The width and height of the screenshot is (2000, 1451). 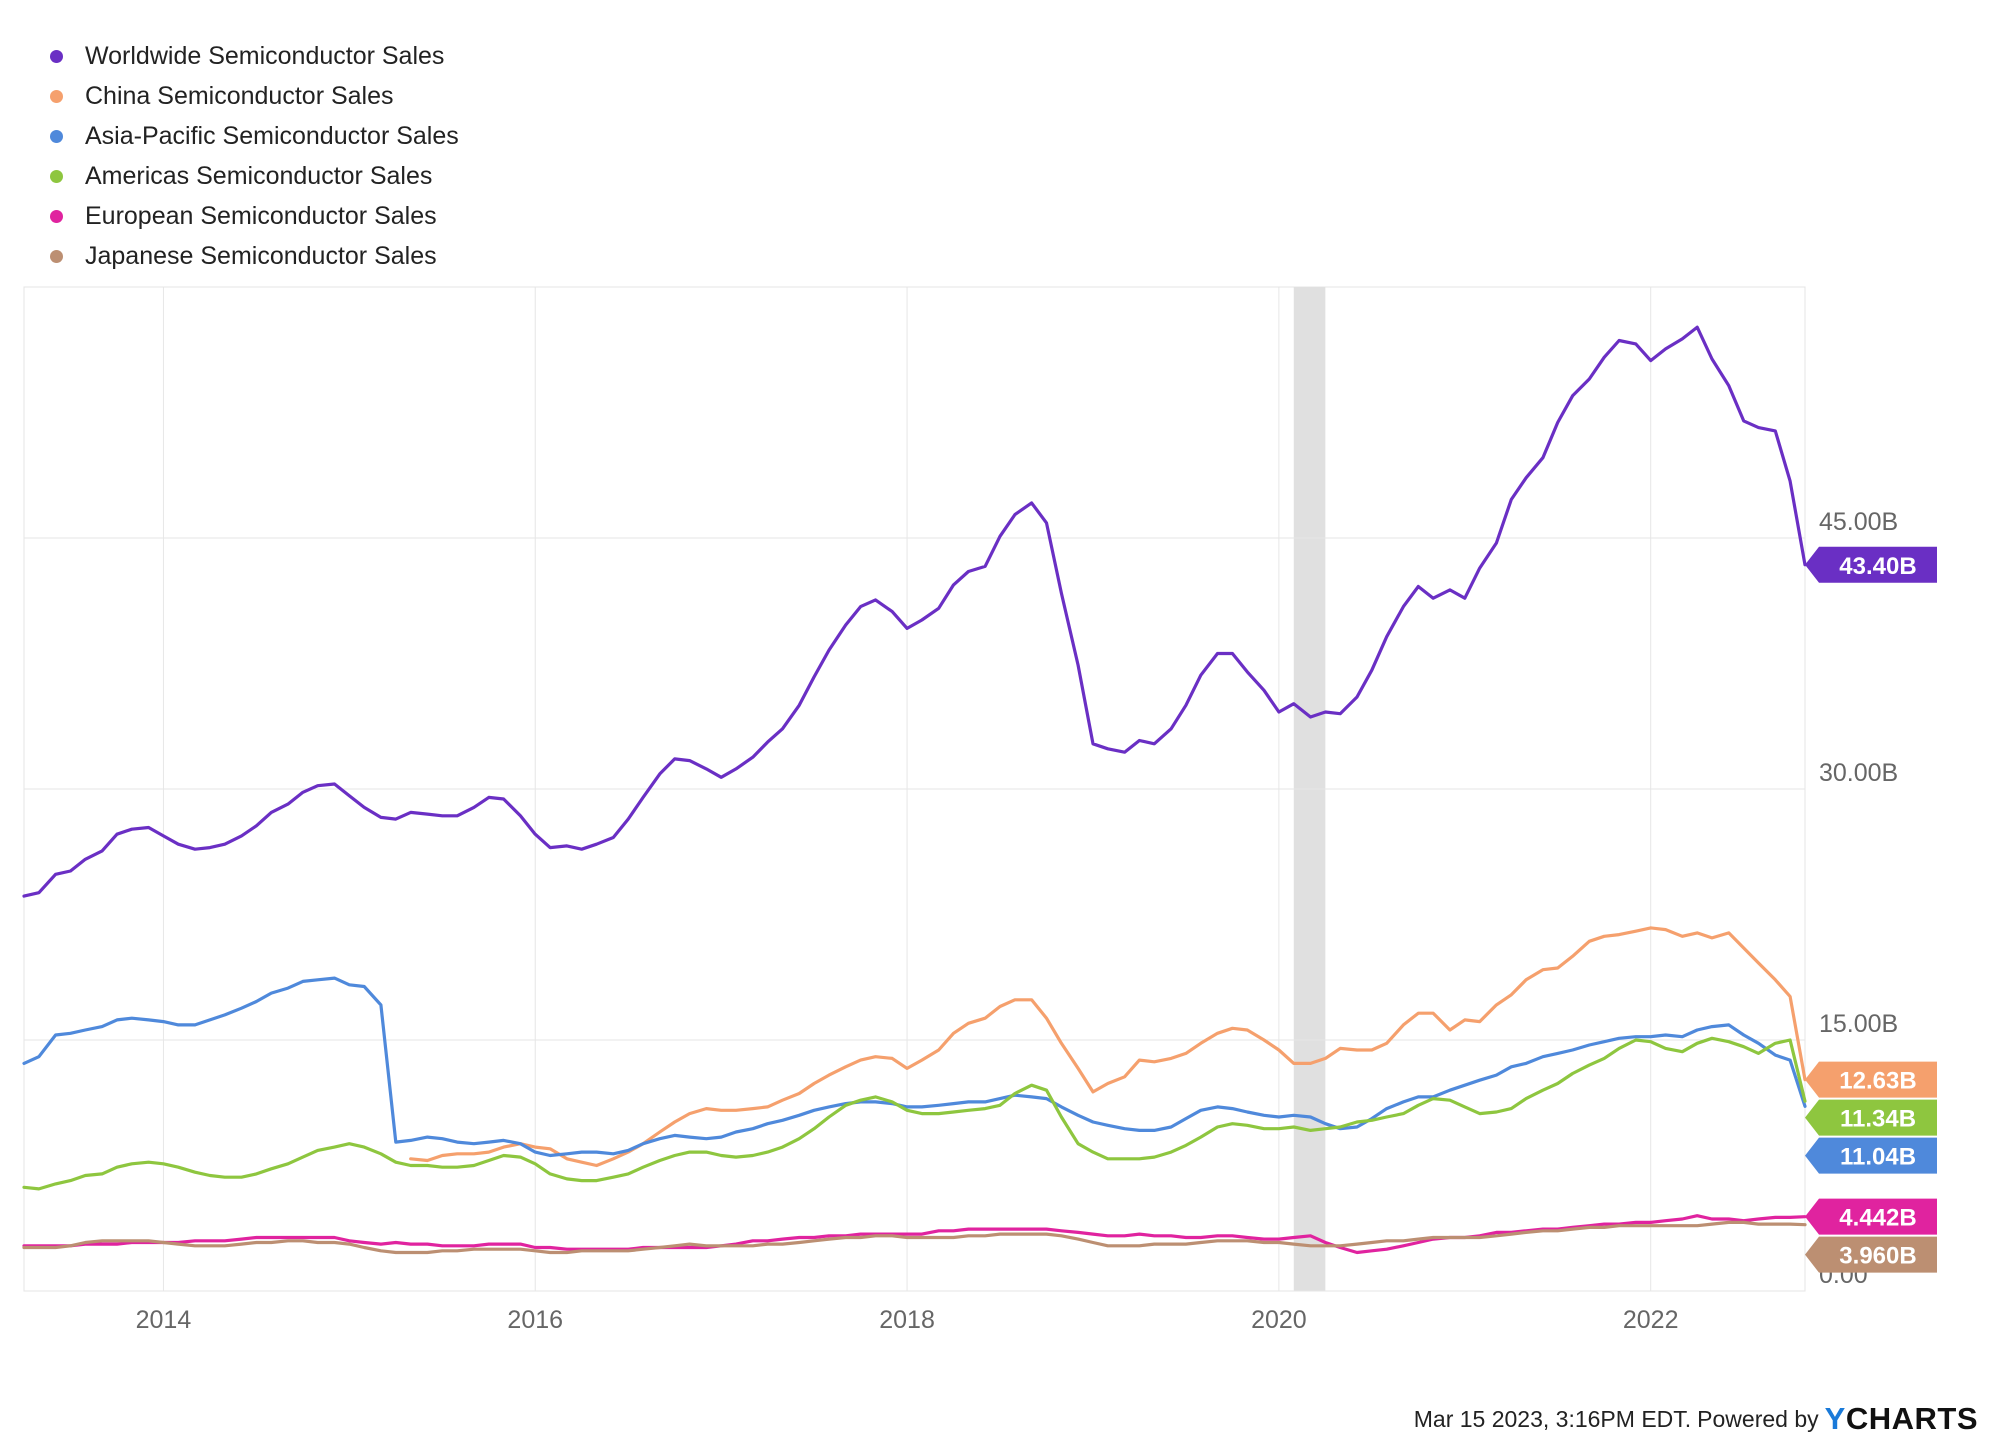 What do you see at coordinates (1279, 1320) in the screenshot?
I see `x-tick-label: 2020` at bounding box center [1279, 1320].